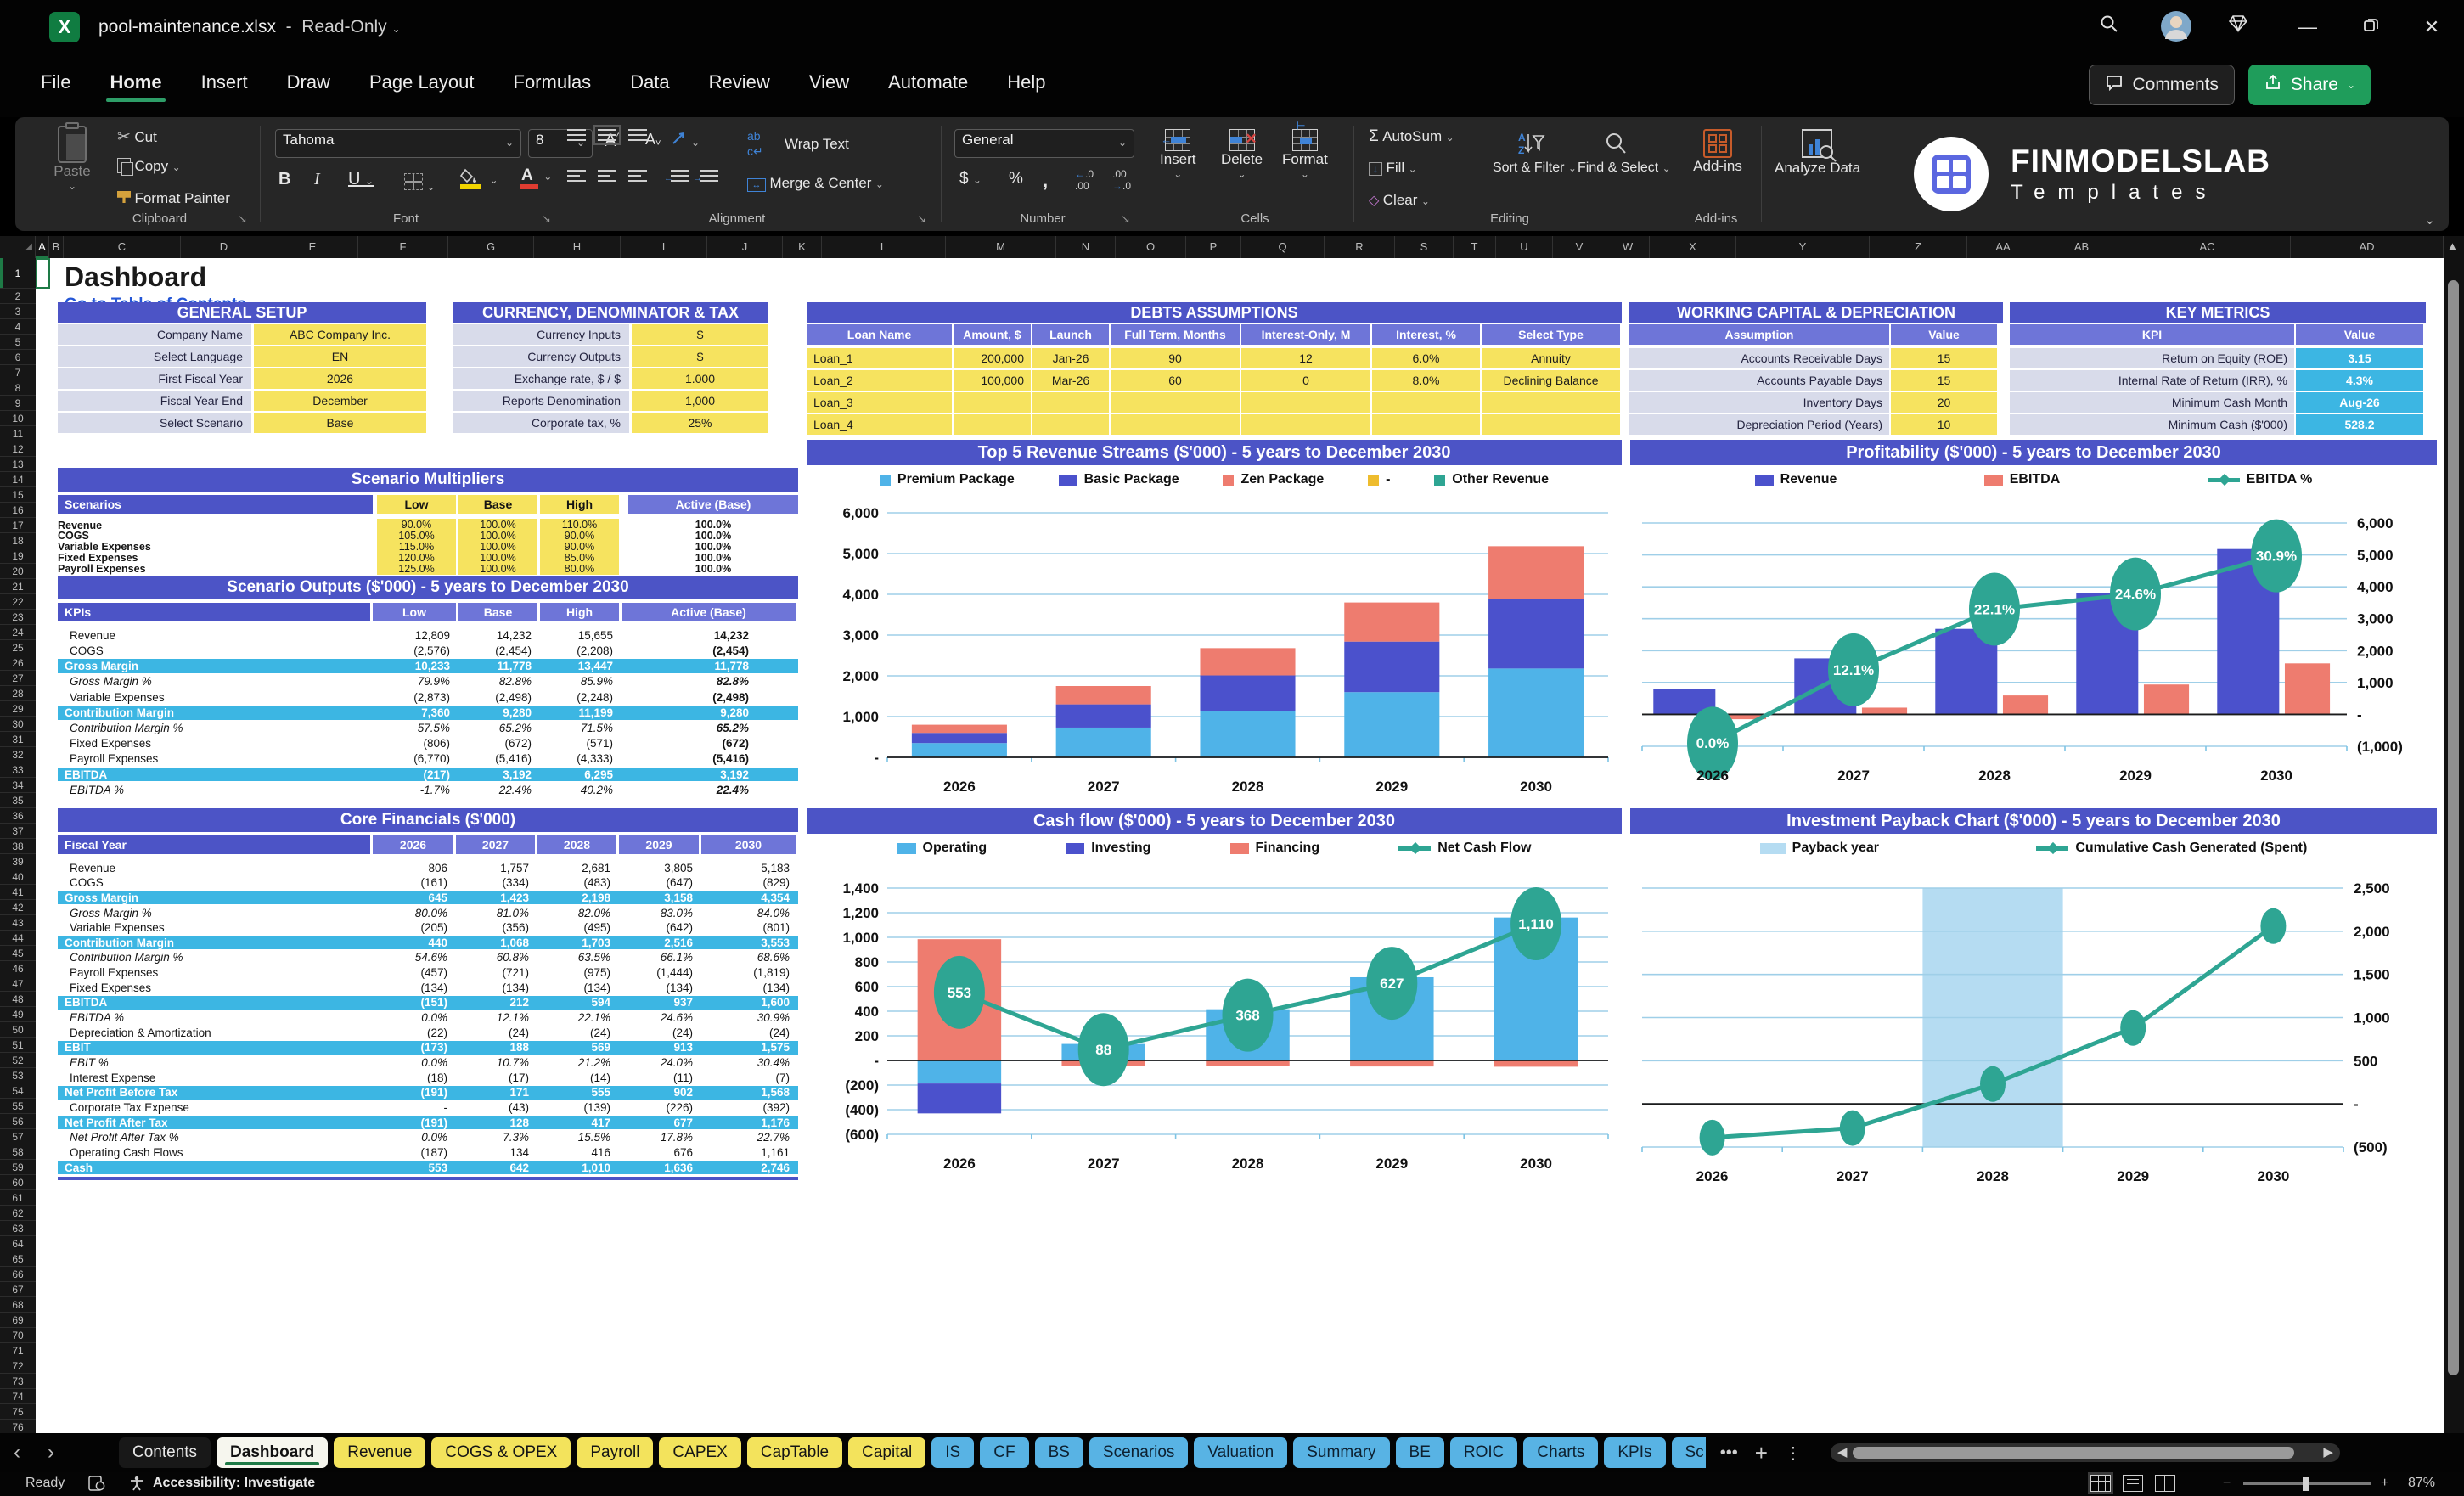 The image size is (2464, 1496). Describe the element at coordinates (2359, 402) in the screenshot. I see `key-metrics-cell: Aug-26` at that location.